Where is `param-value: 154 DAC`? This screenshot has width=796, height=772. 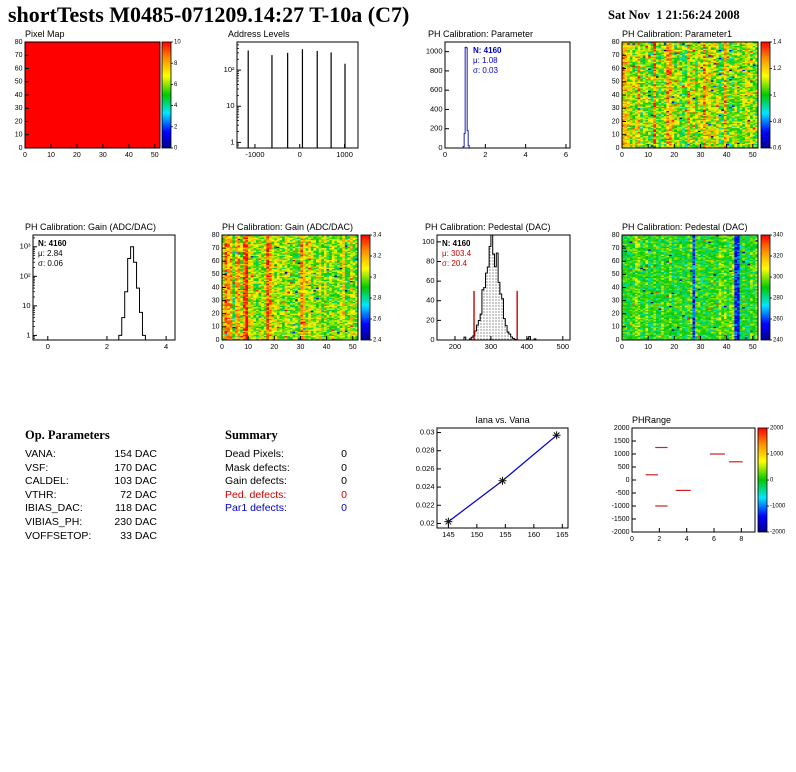 param-value: 154 DAC is located at coordinates (135, 454).